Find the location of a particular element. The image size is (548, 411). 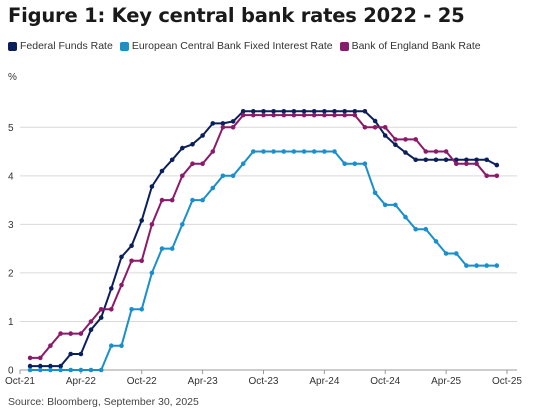

x-tick-label: Oct-25 is located at coordinates (507, 381).